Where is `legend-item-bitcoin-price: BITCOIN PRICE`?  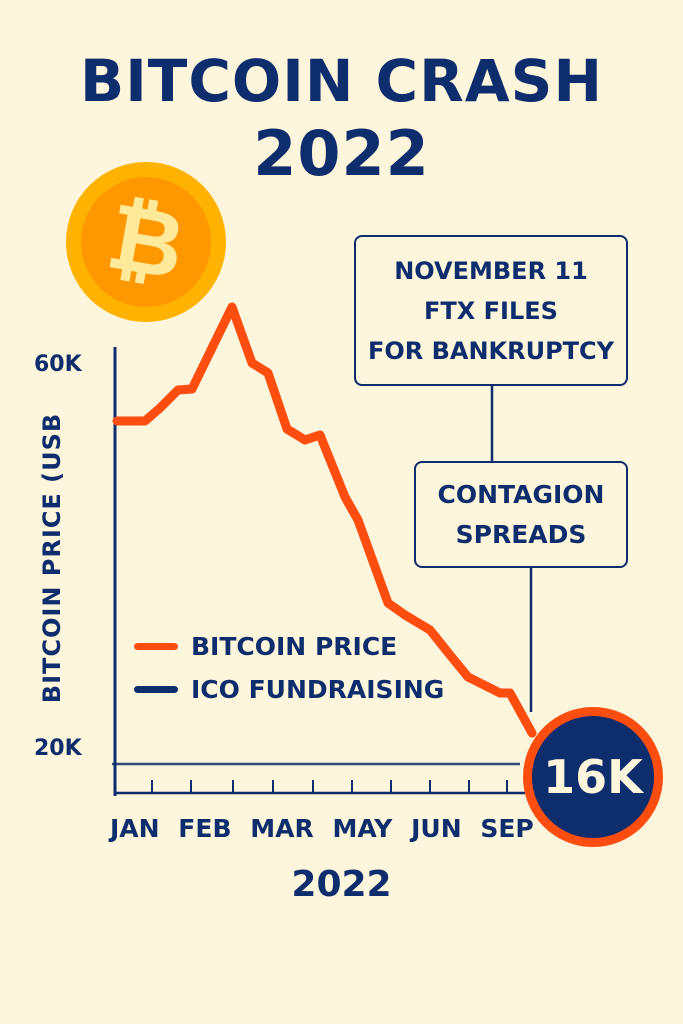
legend-item-bitcoin-price: BITCOIN PRICE is located at coordinates (265, 646).